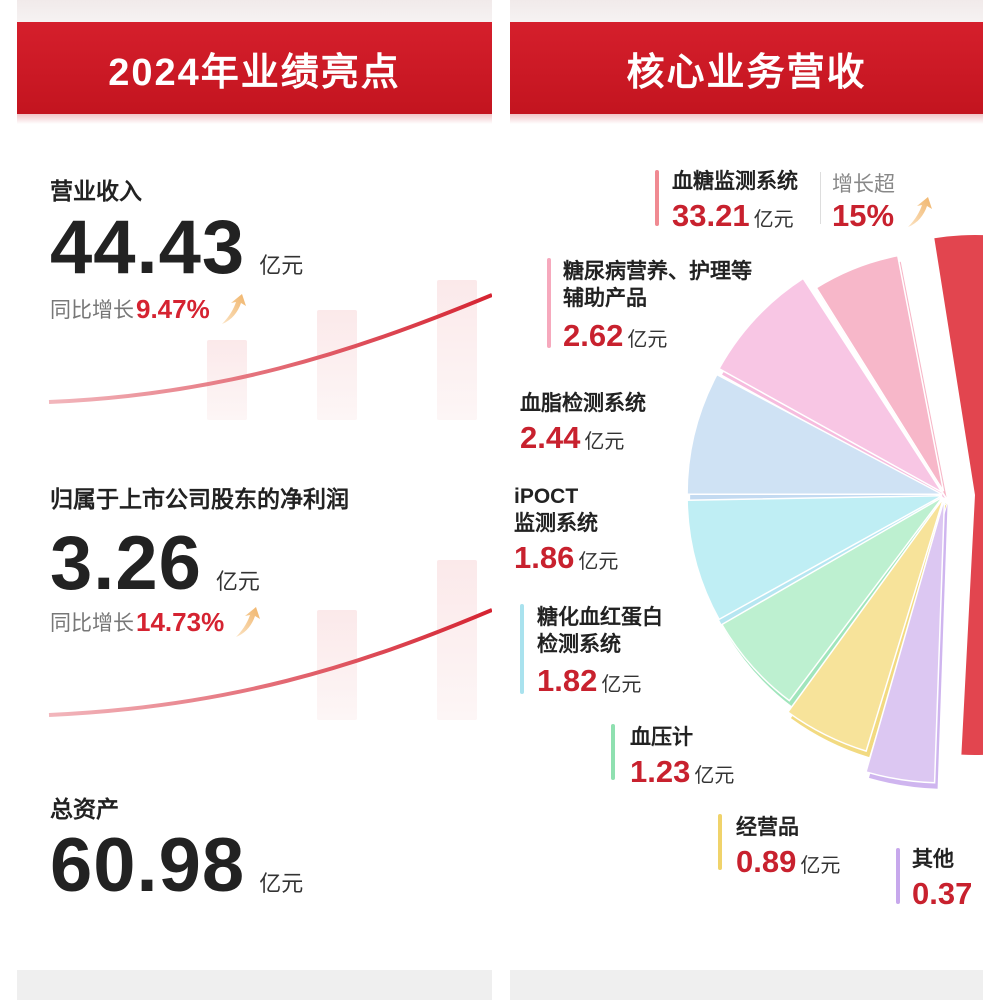  What do you see at coordinates (660, 771) in the screenshot?
I see `segment-value-bp: 1.23` at bounding box center [660, 771].